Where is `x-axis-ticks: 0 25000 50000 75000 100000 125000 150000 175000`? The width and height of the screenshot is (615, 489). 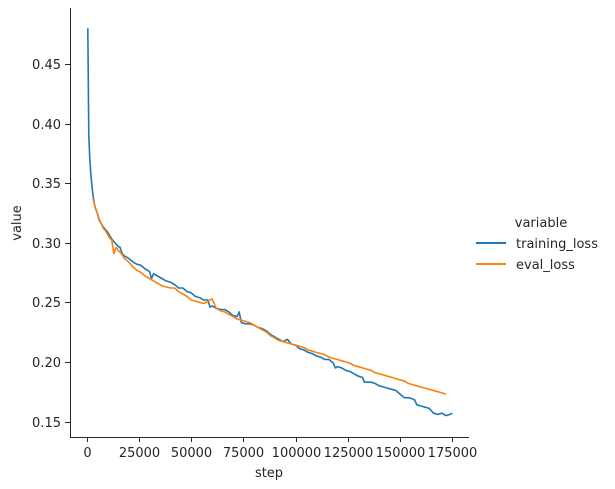
x-axis-ticks: 0 25000 50000 75000 100000 125000 150000 175000 is located at coordinates (280, 449).